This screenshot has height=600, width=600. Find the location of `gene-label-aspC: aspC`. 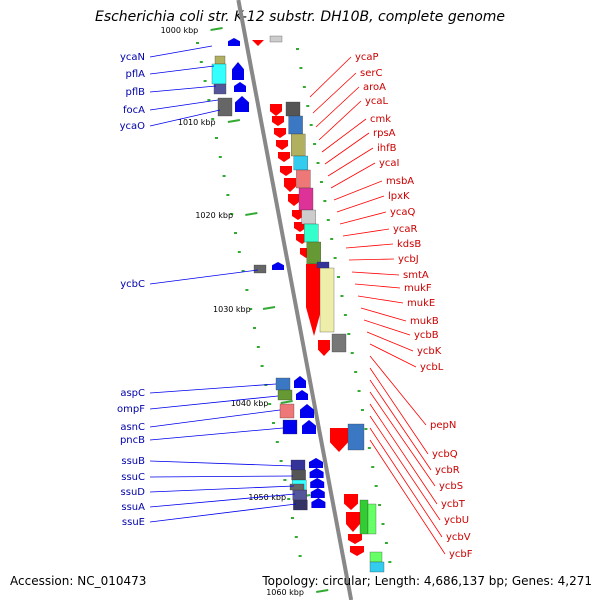

gene-label-aspC: aspC is located at coordinates (132, 393).